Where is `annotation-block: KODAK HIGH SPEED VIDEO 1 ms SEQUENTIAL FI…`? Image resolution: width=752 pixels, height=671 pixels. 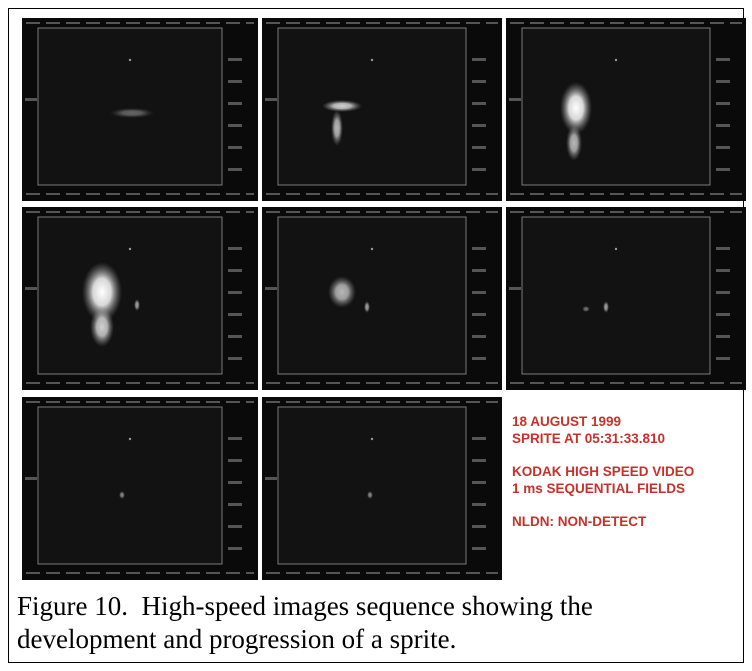
annotation-block: KODAK HIGH SPEED VIDEO 1 ms SEQUENTIAL FI… is located at coordinates (627, 480).